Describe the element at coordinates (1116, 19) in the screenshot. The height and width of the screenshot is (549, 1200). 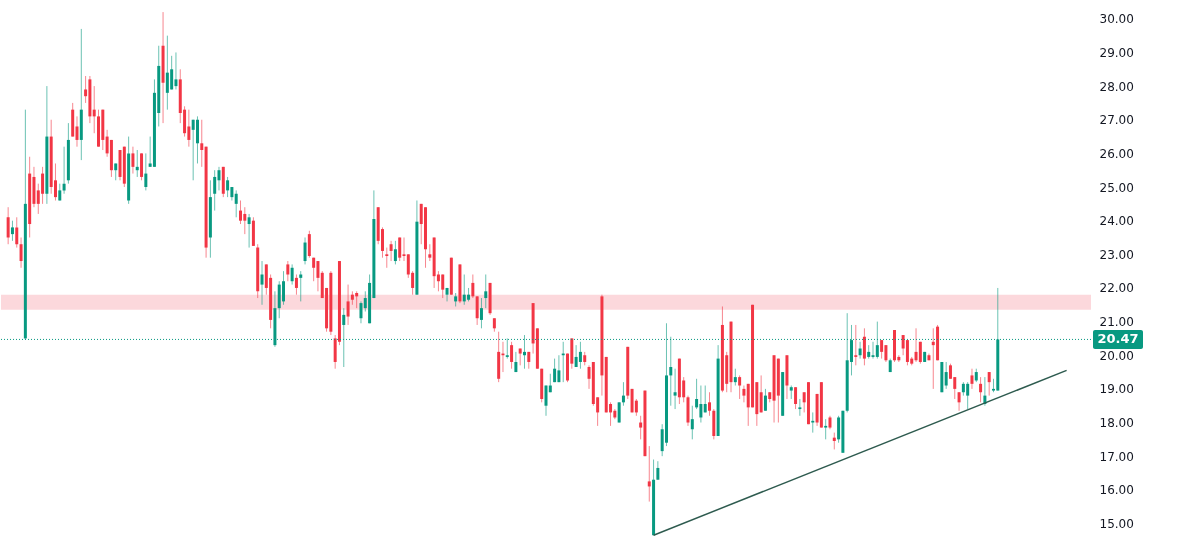
I see `y-tick-label: 30.00` at that location.